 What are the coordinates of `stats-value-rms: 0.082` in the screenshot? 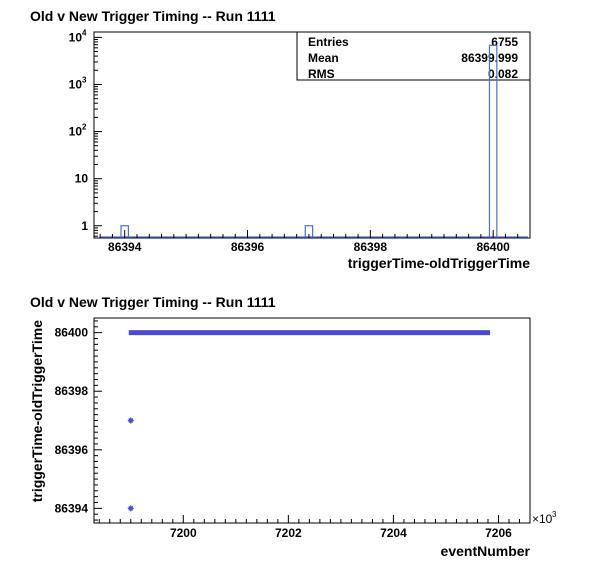 It's located at (503, 74).